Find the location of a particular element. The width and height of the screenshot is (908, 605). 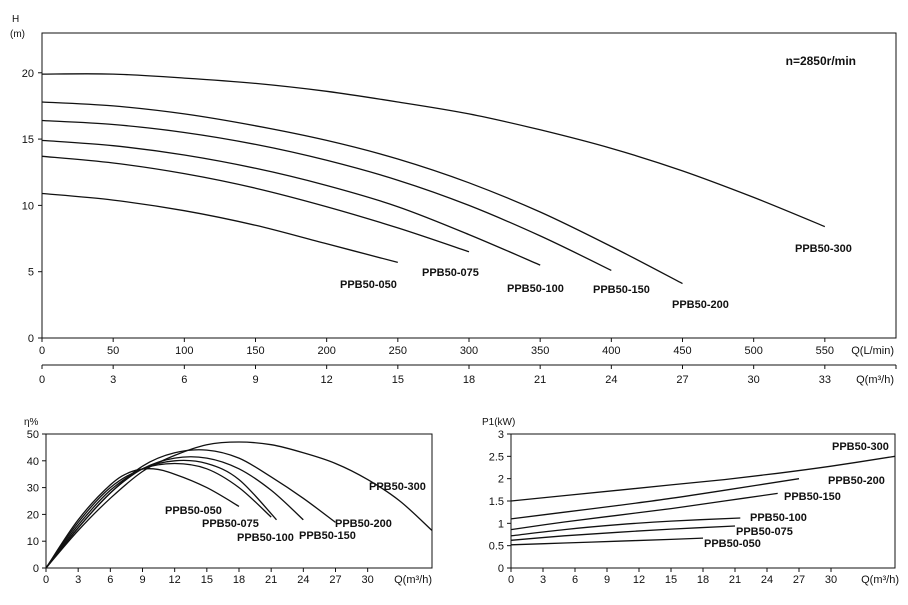

head-xtick-label: 0 is located at coordinates (42, 351).